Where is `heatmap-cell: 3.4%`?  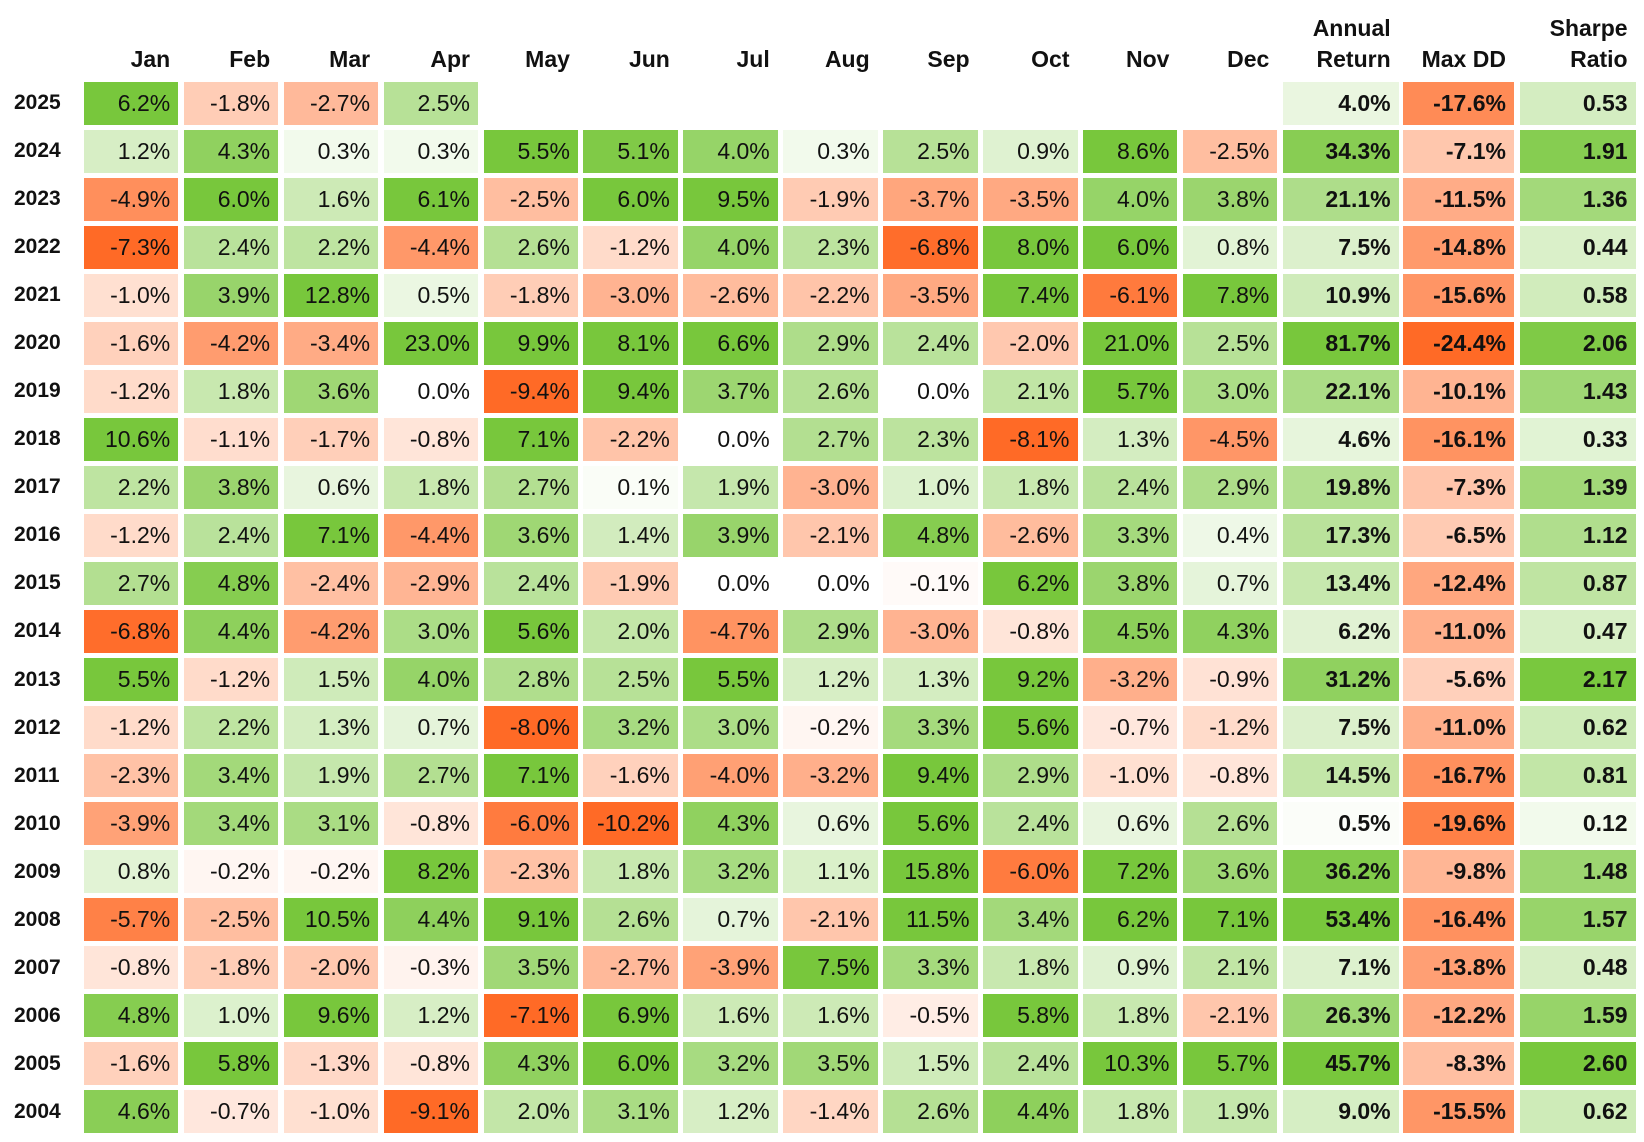
heatmap-cell: 3.4% is located at coordinates (1030, 920).